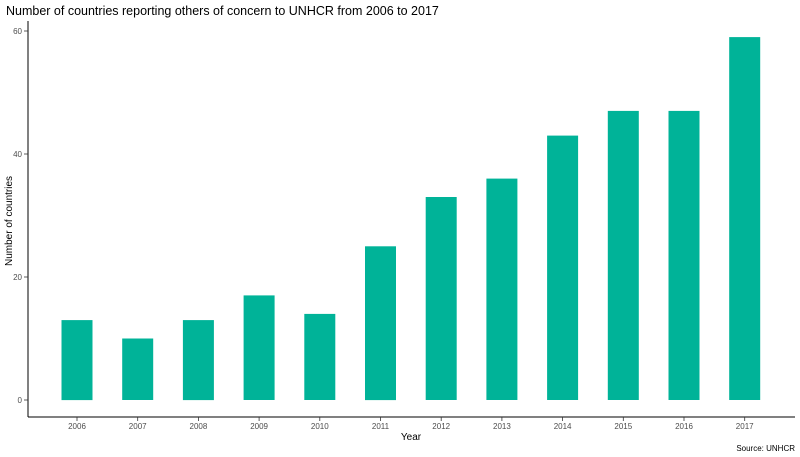  I want to click on x-tick-label-2017: 2017, so click(745, 426).